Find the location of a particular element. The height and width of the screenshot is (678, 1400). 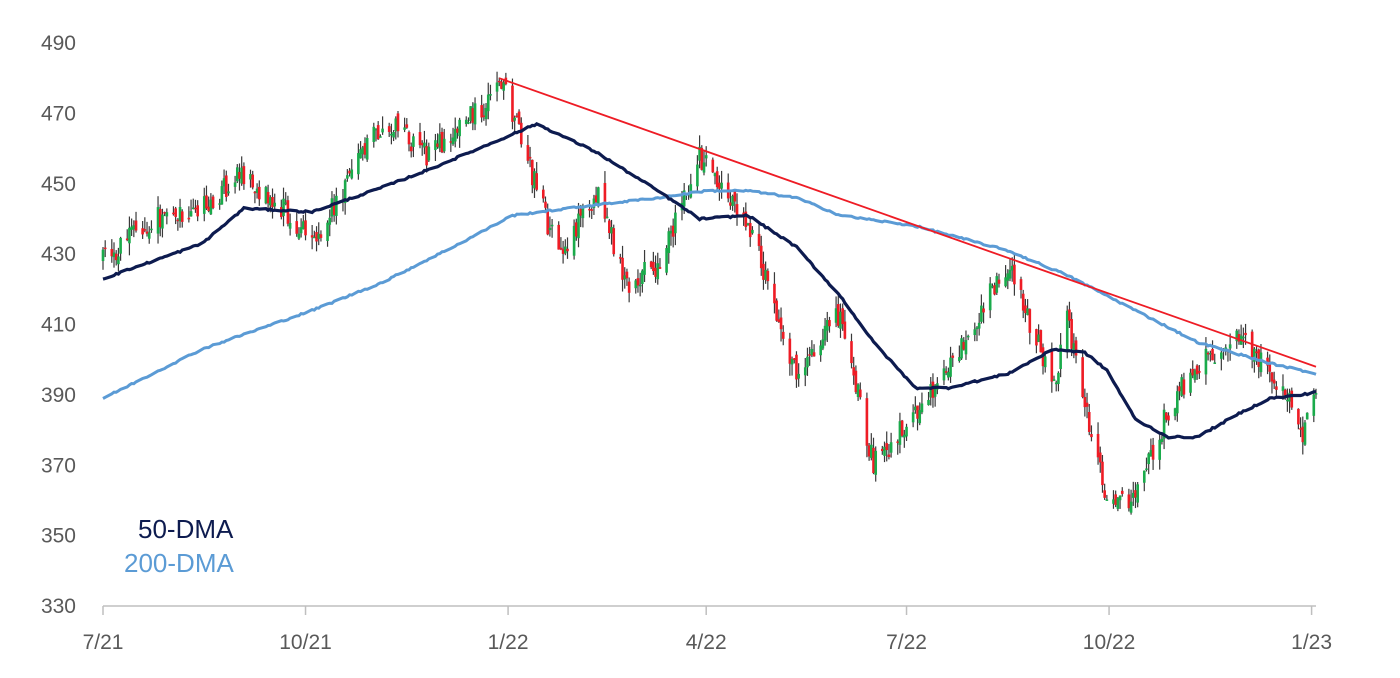

legend-label-ma50: 50-DMA is located at coordinates (186, 529).